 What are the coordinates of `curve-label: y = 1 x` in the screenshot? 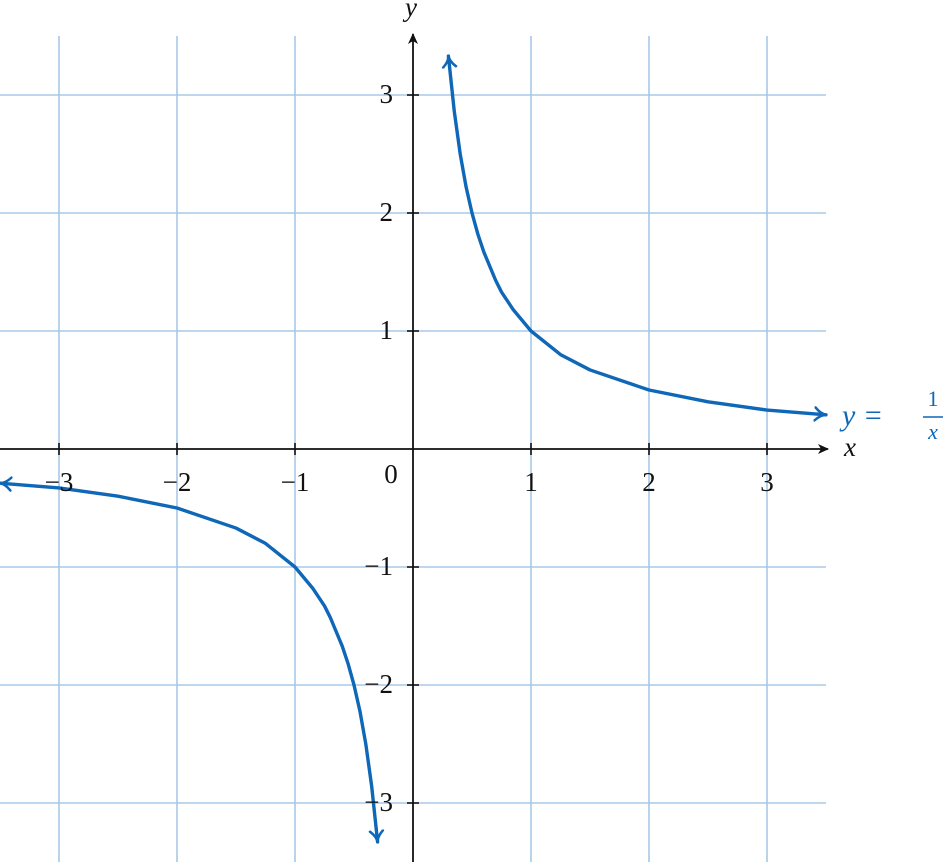 It's located at (891, 415).